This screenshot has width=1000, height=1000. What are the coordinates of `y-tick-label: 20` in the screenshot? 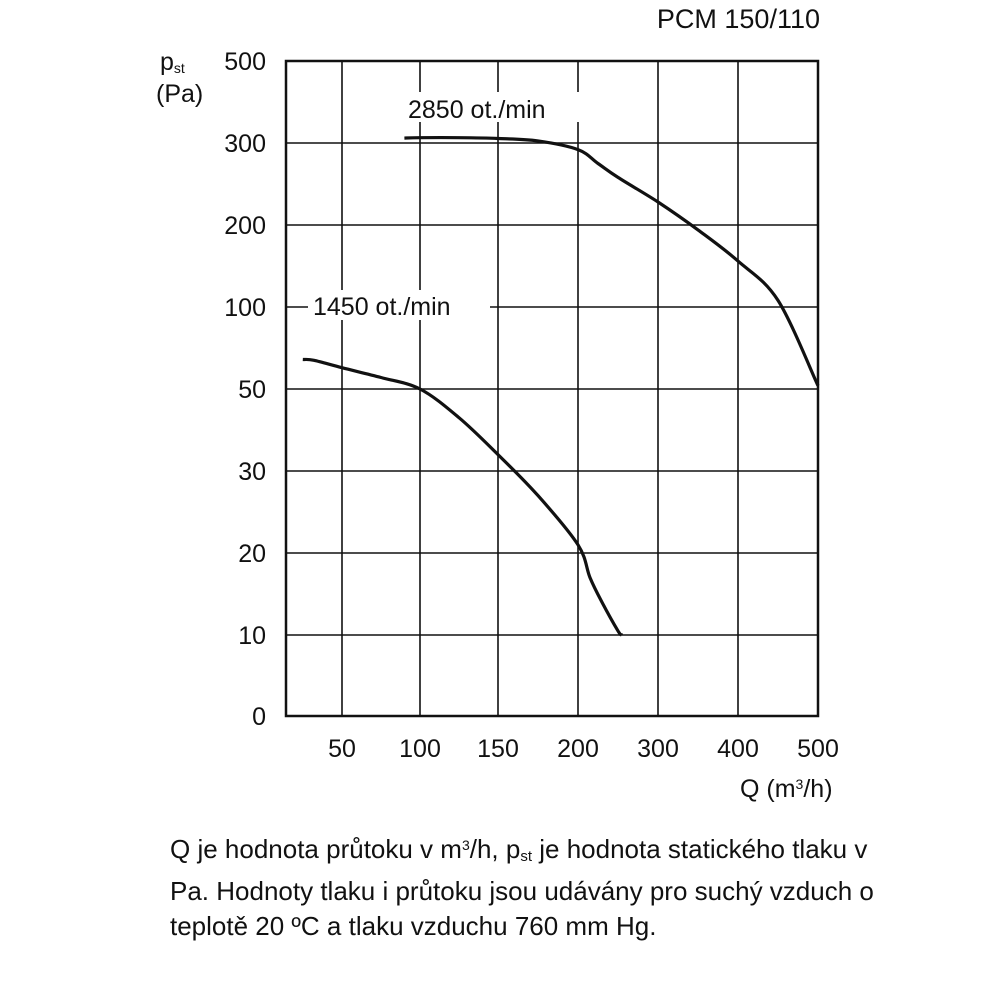 It's located at (252, 554).